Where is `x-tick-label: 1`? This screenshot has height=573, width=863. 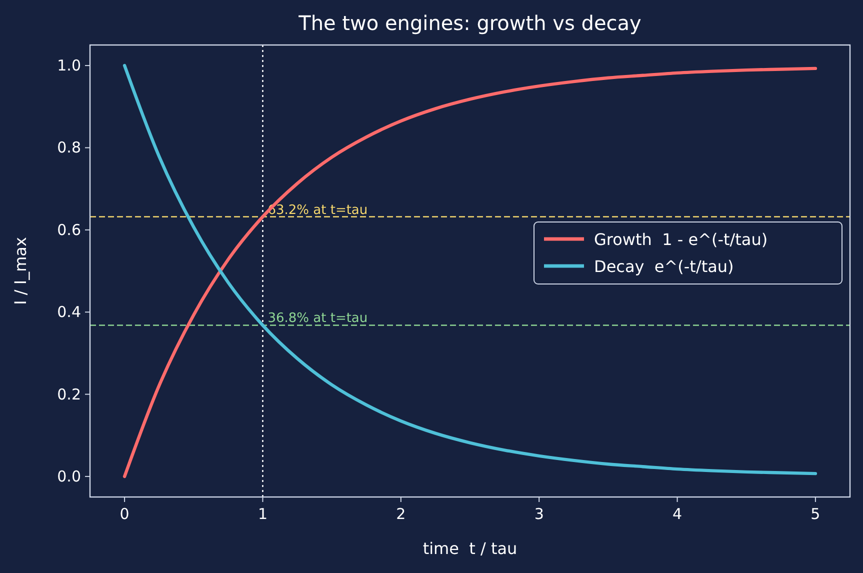
x-tick-label: 1 is located at coordinates (263, 514).